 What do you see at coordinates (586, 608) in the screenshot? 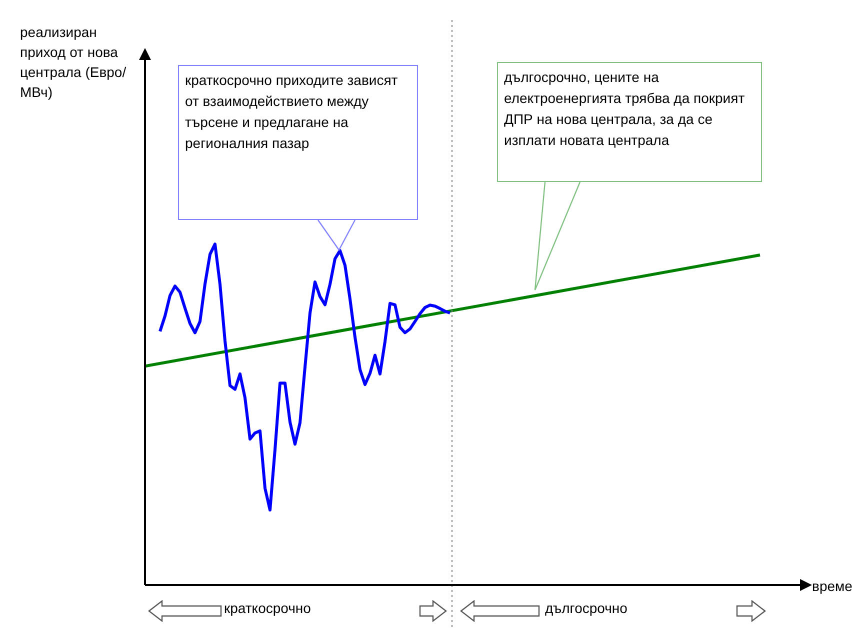
I see `text: дългосрочно` at bounding box center [586, 608].